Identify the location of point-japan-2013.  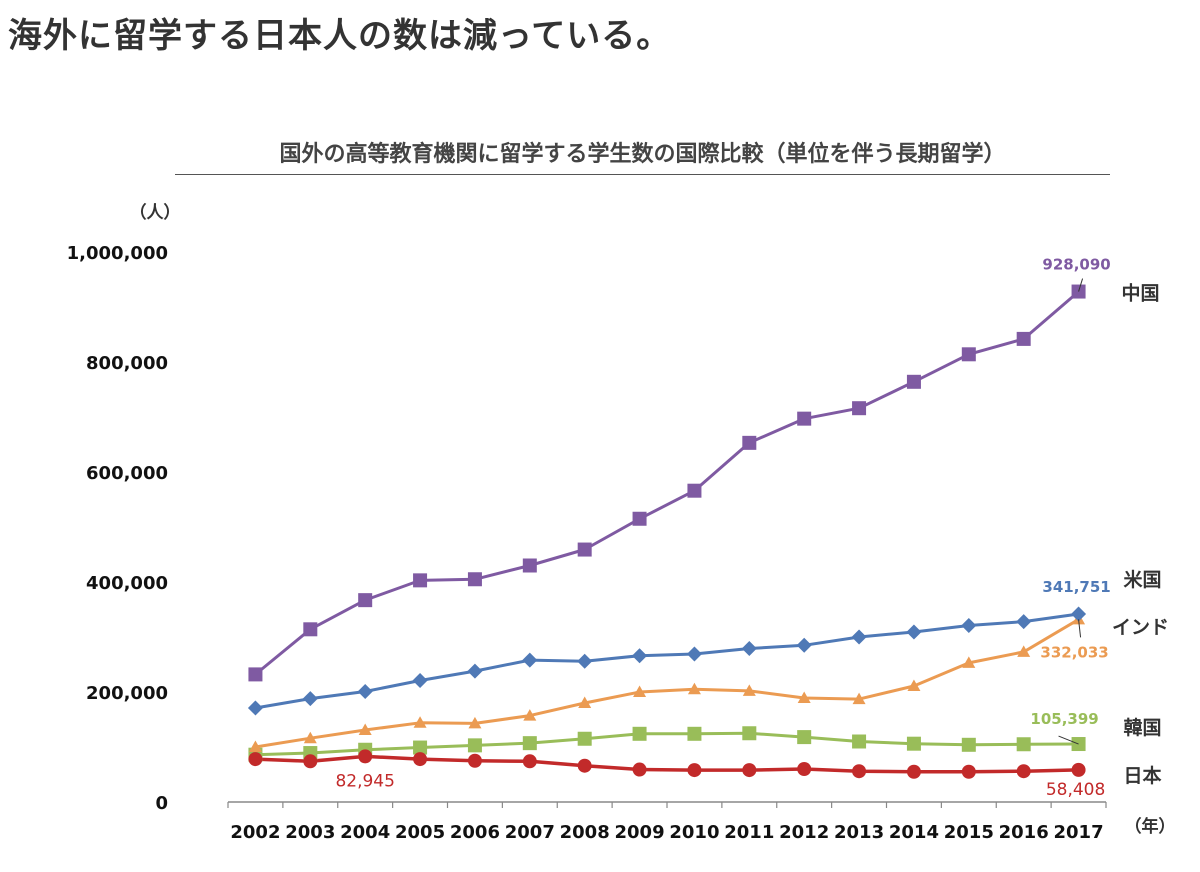
(859, 771).